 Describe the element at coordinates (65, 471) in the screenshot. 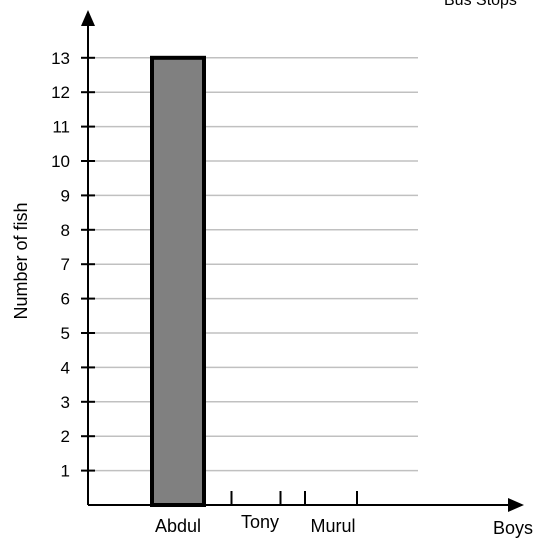

I see `y-tick-label: 1` at that location.